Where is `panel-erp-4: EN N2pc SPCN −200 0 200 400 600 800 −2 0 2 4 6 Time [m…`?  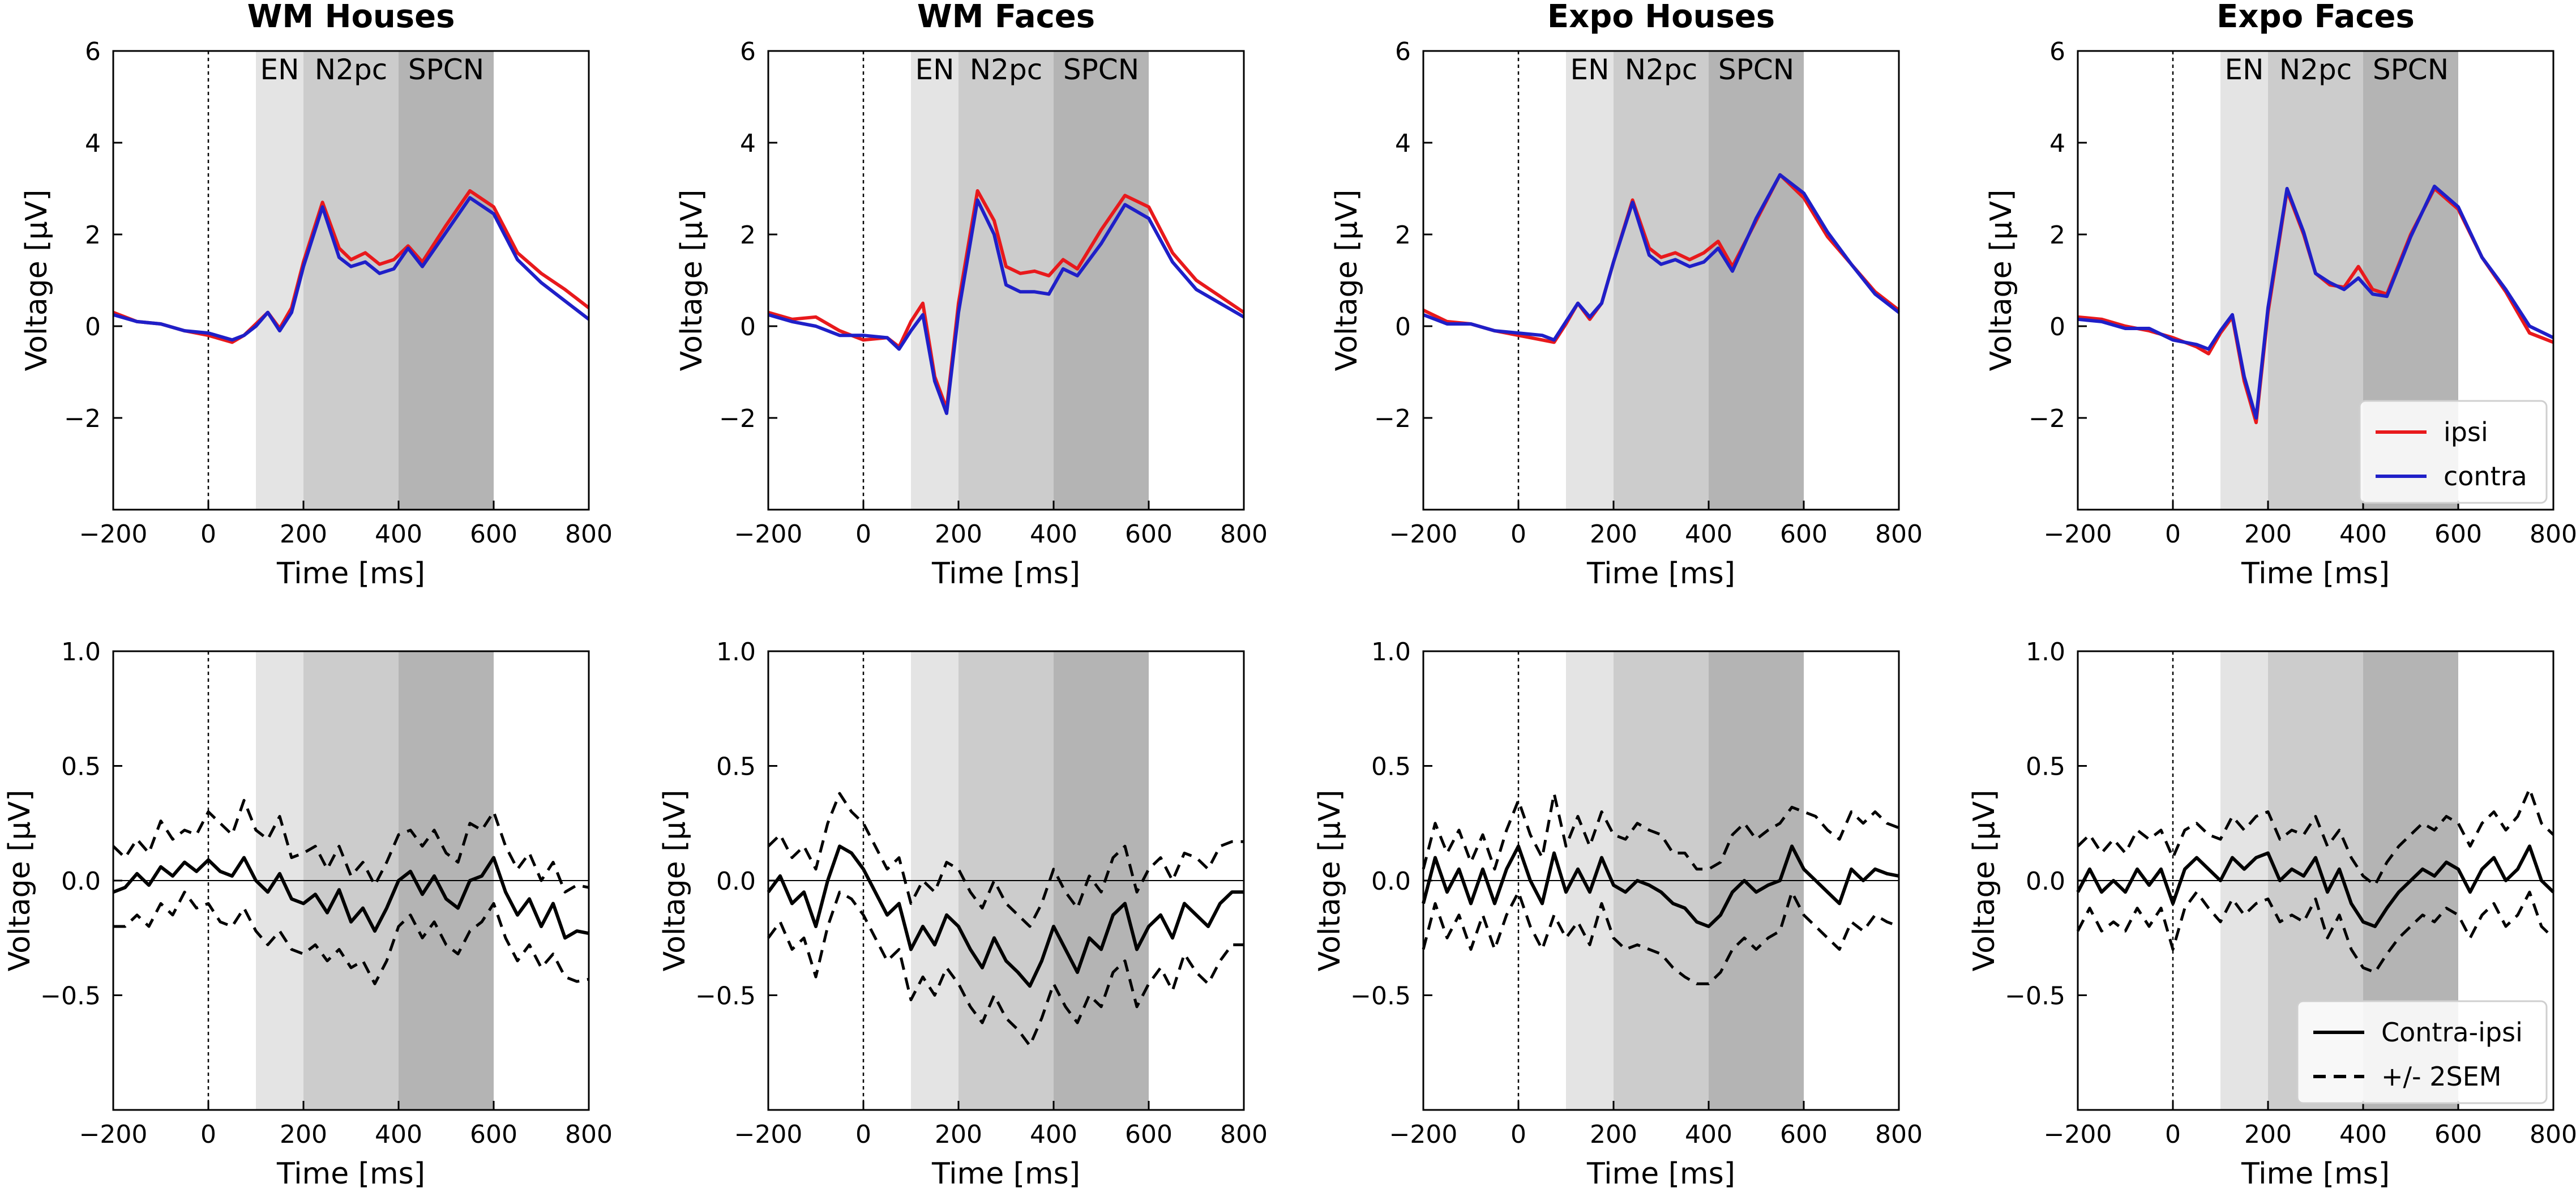 panel-erp-4: EN N2pc SPCN −200 0 200 400 600 800 −2 0 2 4 6 Time [m… is located at coordinates (2280, 295).